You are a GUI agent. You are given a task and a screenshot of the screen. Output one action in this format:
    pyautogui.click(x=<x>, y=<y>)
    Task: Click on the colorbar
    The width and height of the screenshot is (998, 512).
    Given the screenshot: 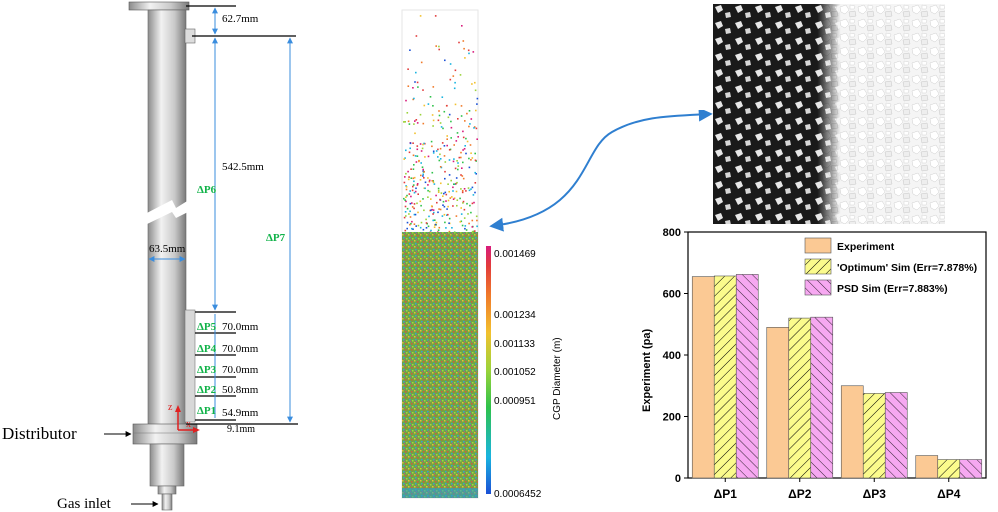 What is the action you would take?
    pyautogui.click(x=488, y=370)
    